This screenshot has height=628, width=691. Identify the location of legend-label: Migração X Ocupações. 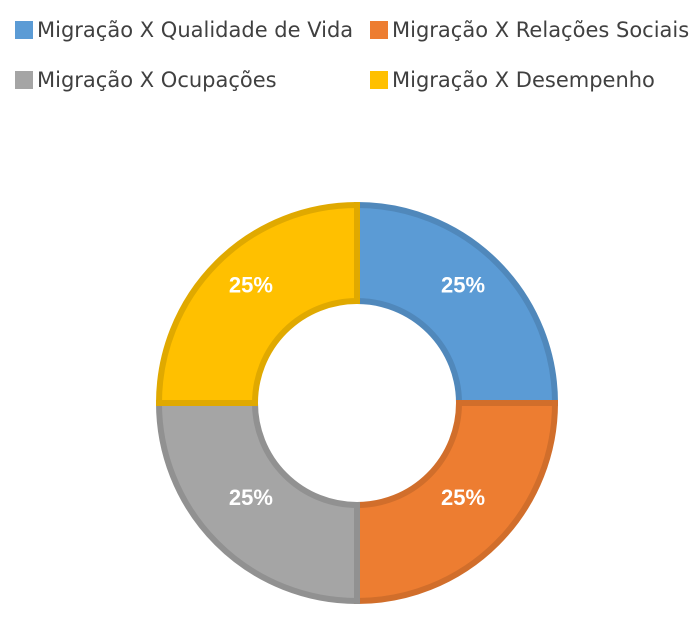
(157, 80).